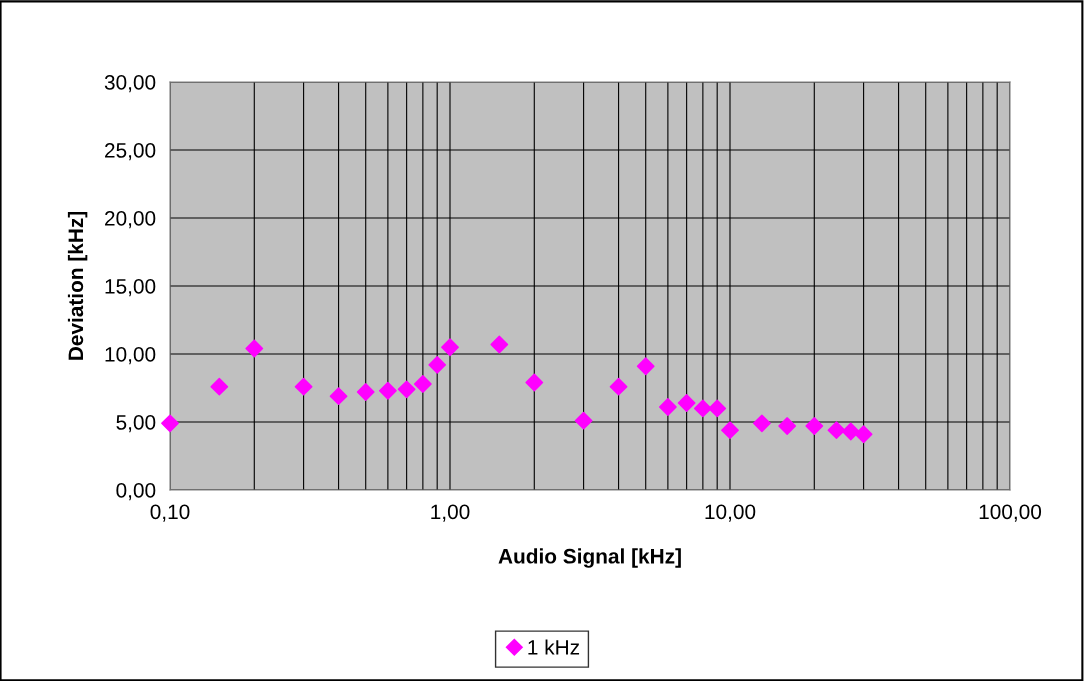 This screenshot has height=681, width=1084. I want to click on y-tick-label: 30,00, so click(130, 84).